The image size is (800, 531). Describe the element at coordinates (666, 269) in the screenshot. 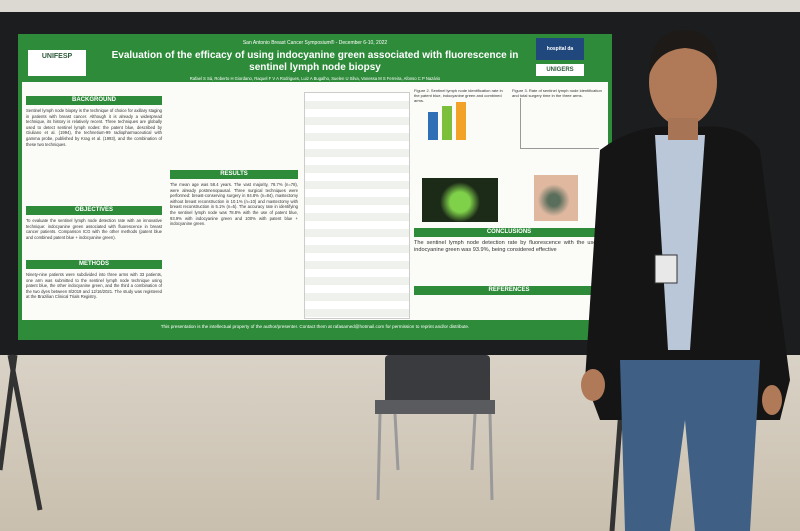

I see `badge` at that location.